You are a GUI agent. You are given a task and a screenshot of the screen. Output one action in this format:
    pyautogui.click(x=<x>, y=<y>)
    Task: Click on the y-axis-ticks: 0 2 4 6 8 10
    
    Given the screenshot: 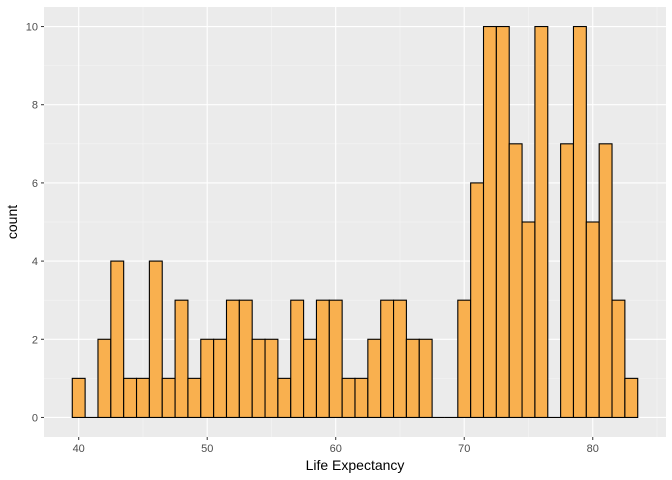 What is the action you would take?
    pyautogui.click(x=35, y=223)
    